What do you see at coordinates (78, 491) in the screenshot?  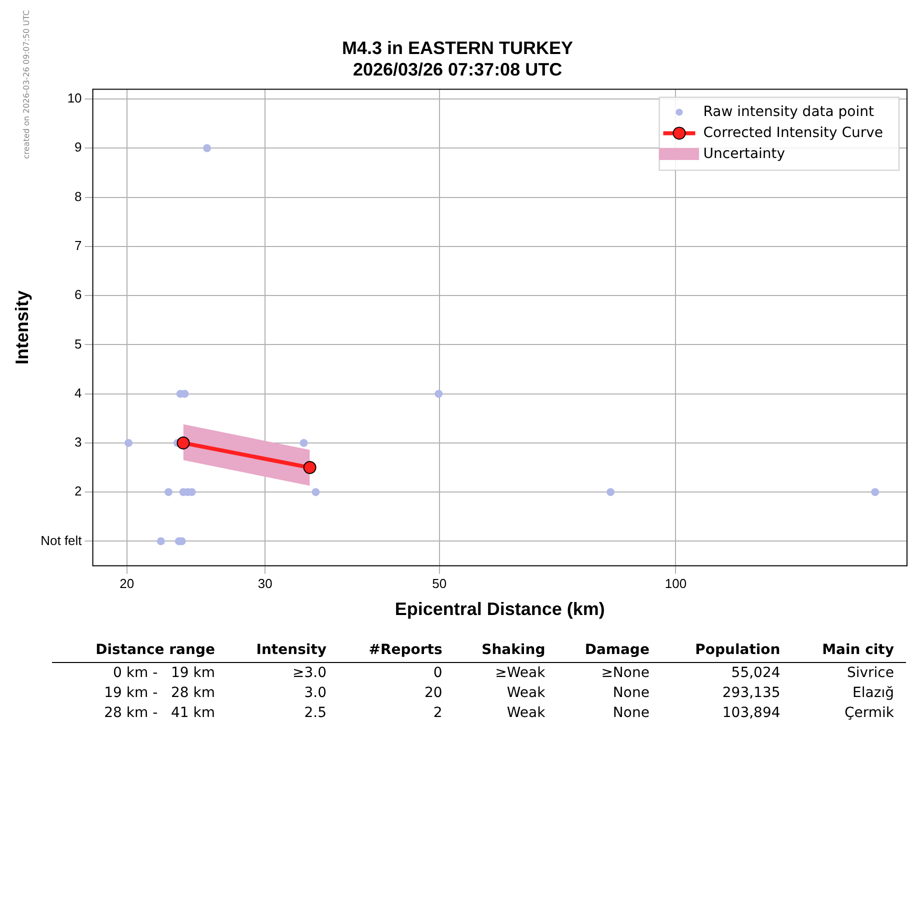 I see `y-tick-label: 2` at bounding box center [78, 491].